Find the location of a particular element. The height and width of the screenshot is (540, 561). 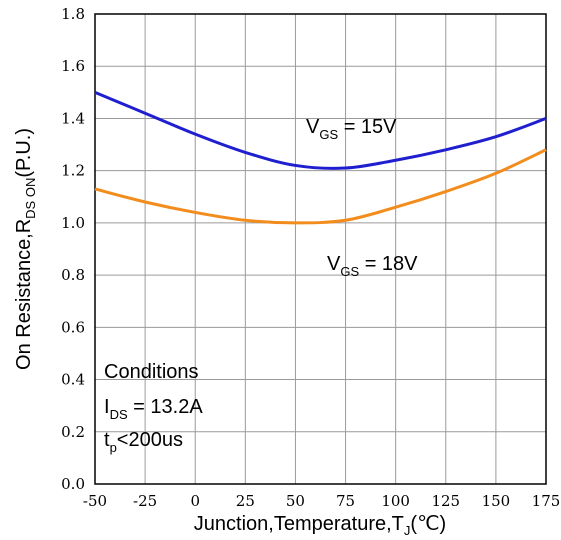

x-tick-label: 25 is located at coordinates (245, 501).